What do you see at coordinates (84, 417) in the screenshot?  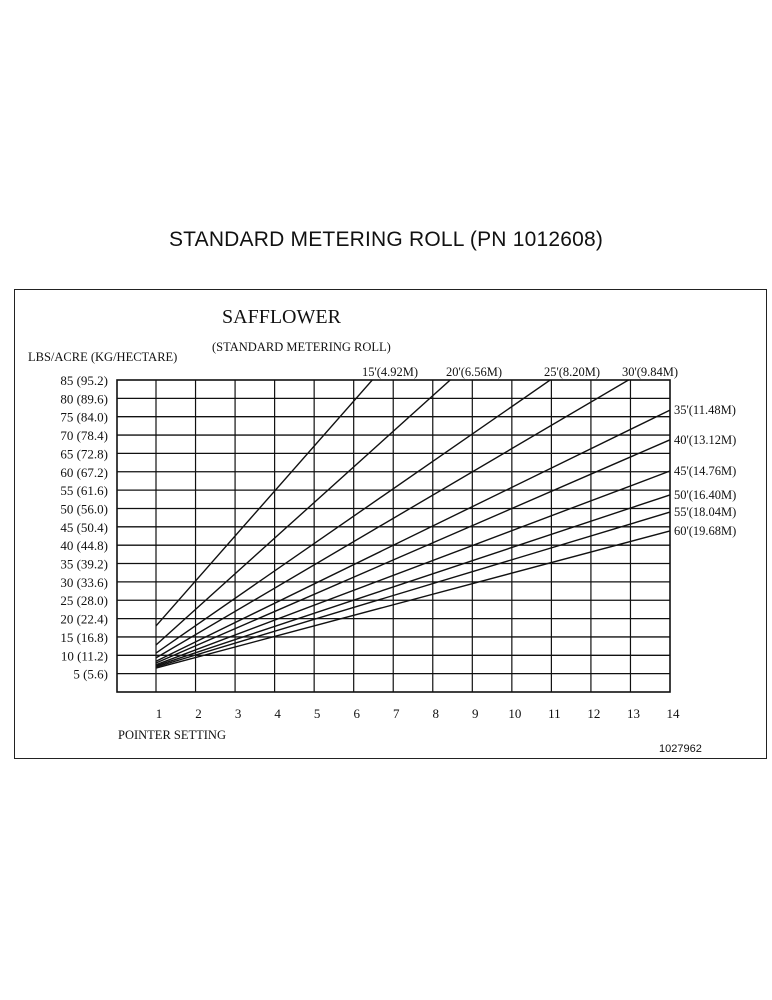 I see `y-tick-label: 75 (84.0)` at bounding box center [84, 417].